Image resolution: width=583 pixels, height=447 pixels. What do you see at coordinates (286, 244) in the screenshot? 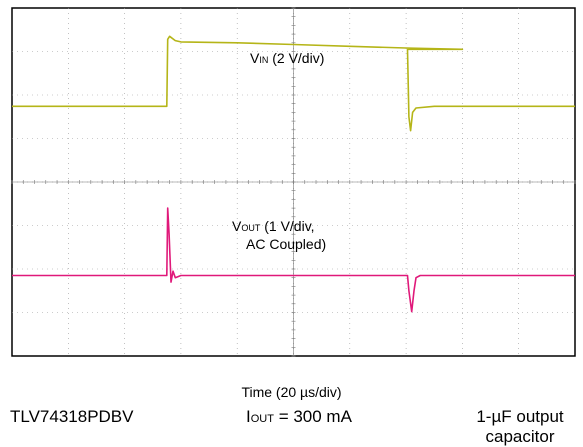
I see `vout-series-label-line2: AC Coupled)` at bounding box center [286, 244].